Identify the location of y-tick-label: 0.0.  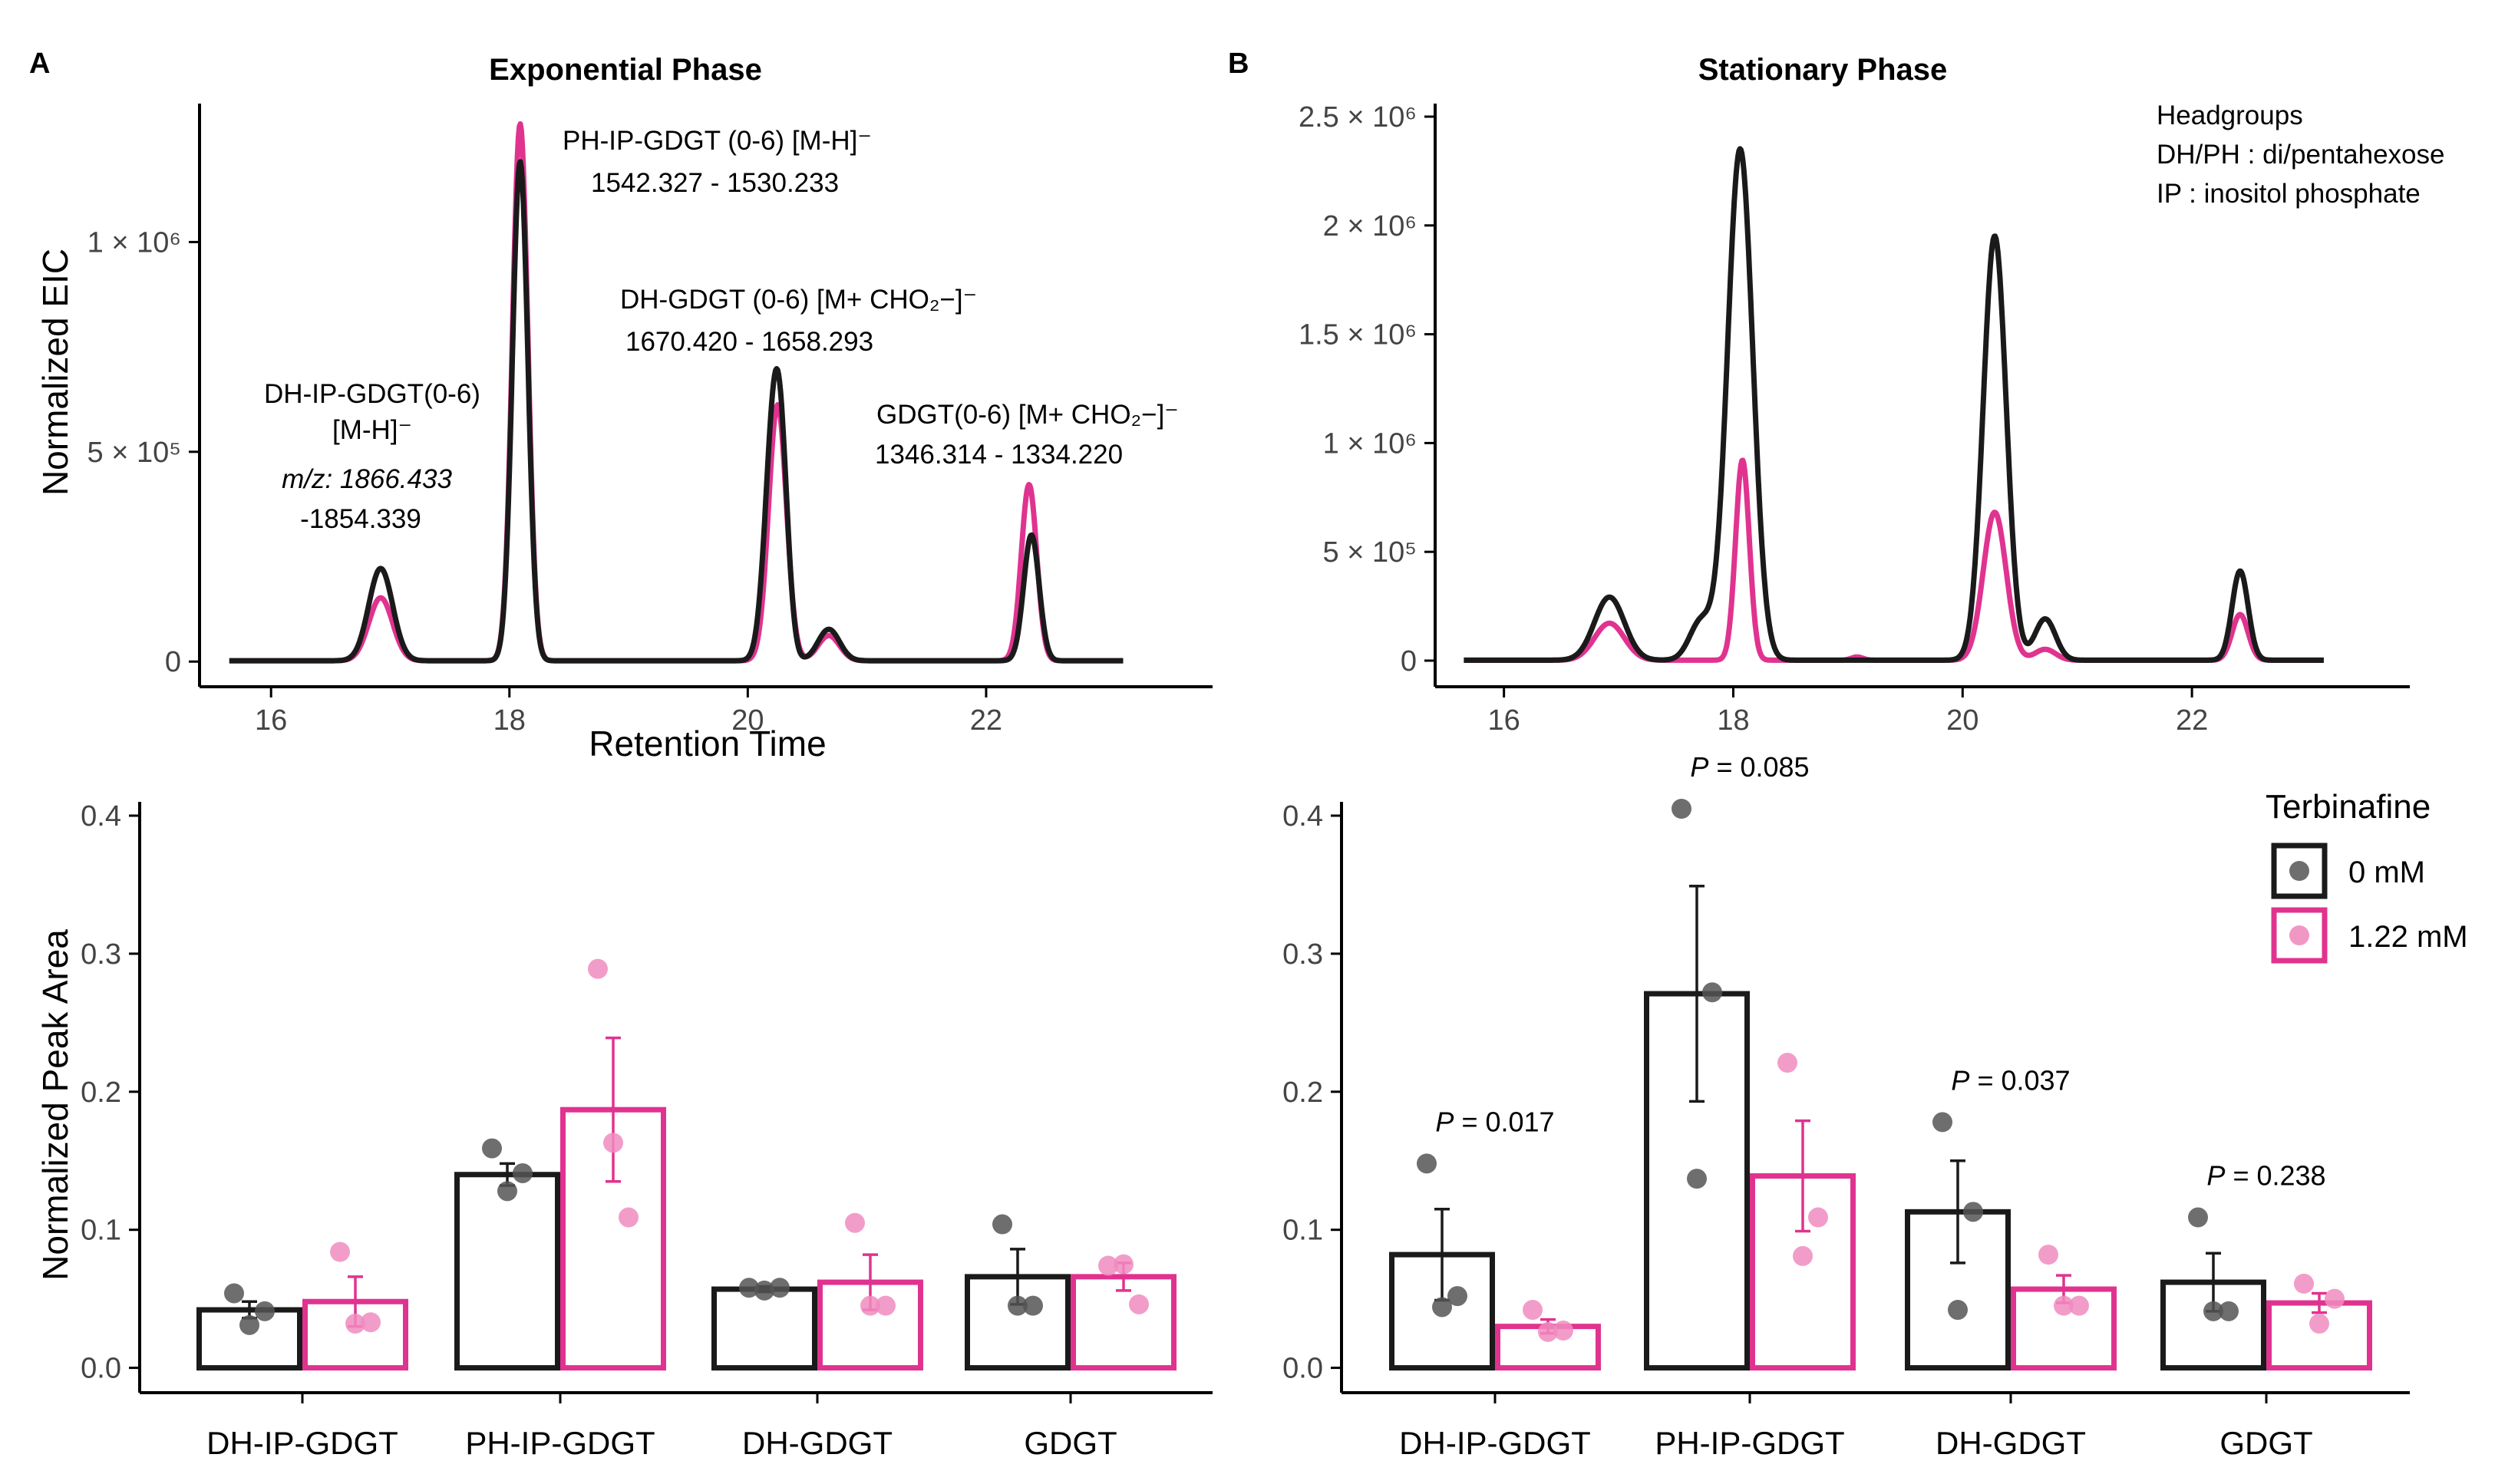
(101, 1369).